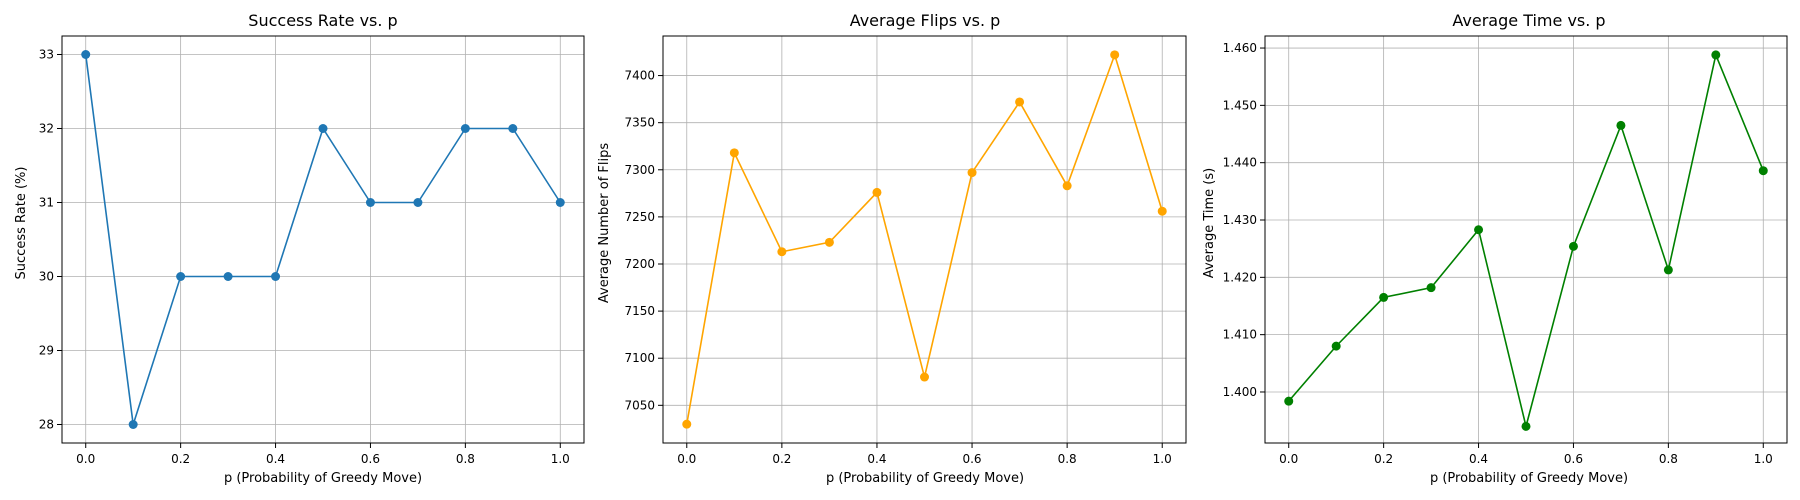 The height and width of the screenshot is (500, 1800). Describe the element at coordinates (46, 55) in the screenshot. I see `y-tick-label: 33` at that location.